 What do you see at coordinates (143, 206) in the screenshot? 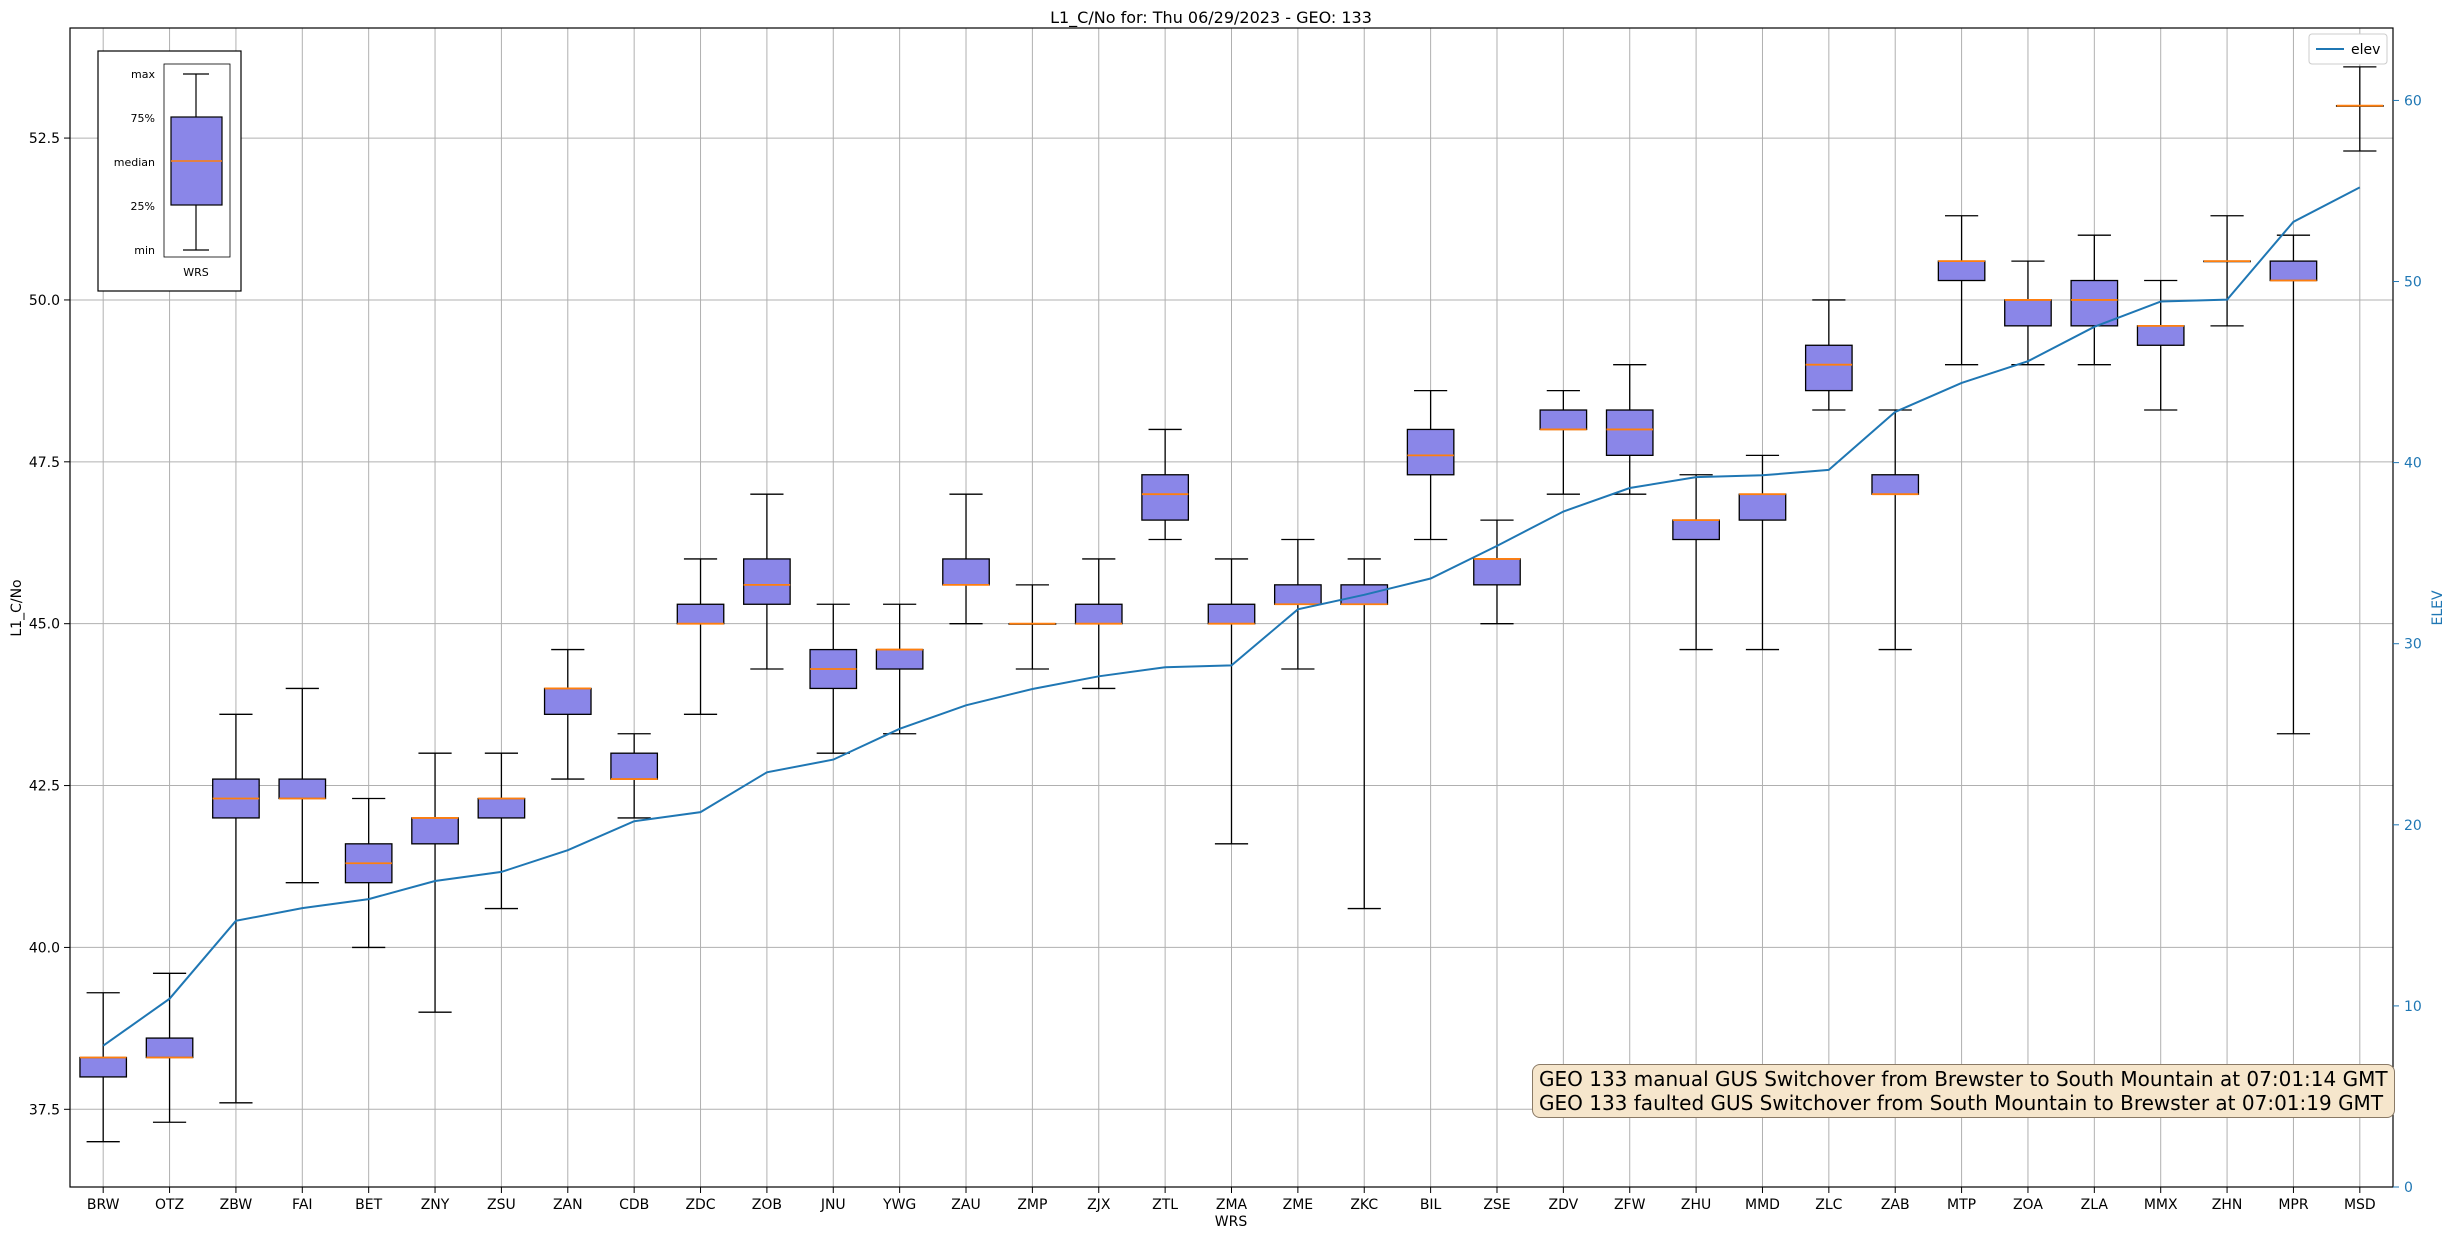
I see `inset-label-q1: 25%` at bounding box center [143, 206].